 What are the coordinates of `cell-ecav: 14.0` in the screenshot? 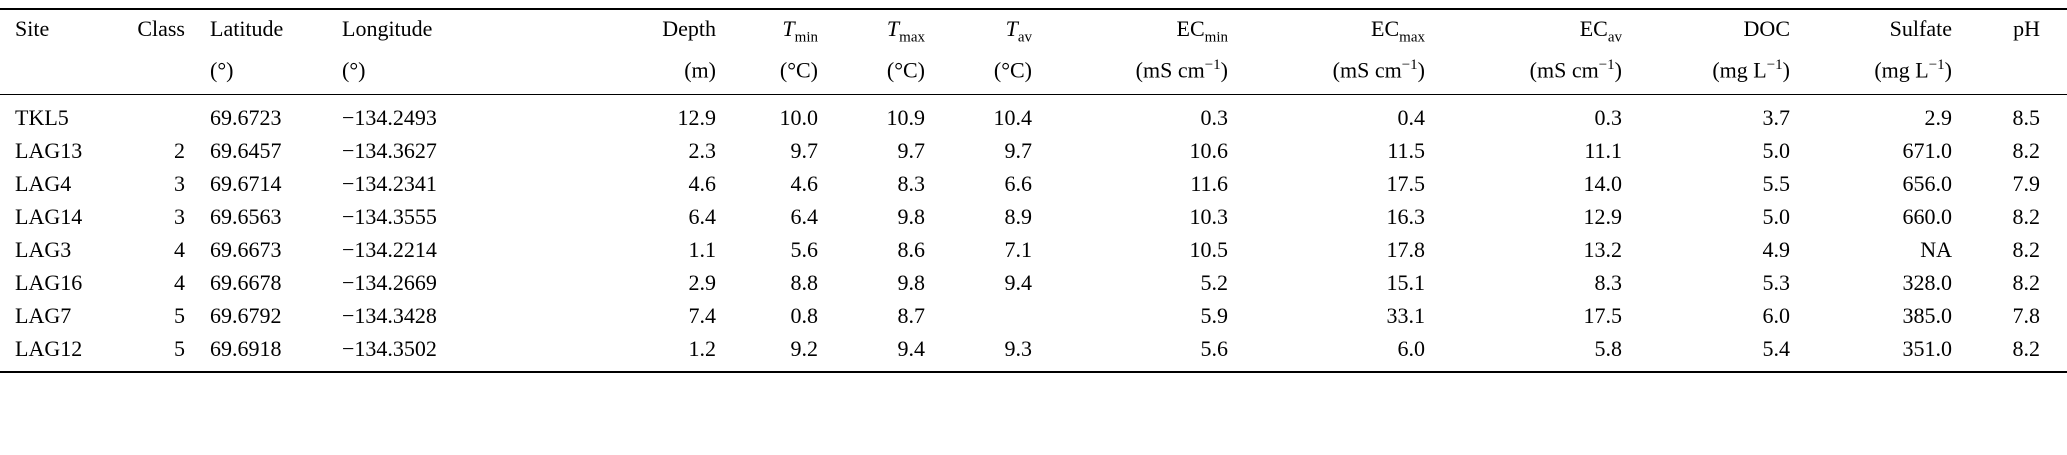 It's located at (1603, 183).